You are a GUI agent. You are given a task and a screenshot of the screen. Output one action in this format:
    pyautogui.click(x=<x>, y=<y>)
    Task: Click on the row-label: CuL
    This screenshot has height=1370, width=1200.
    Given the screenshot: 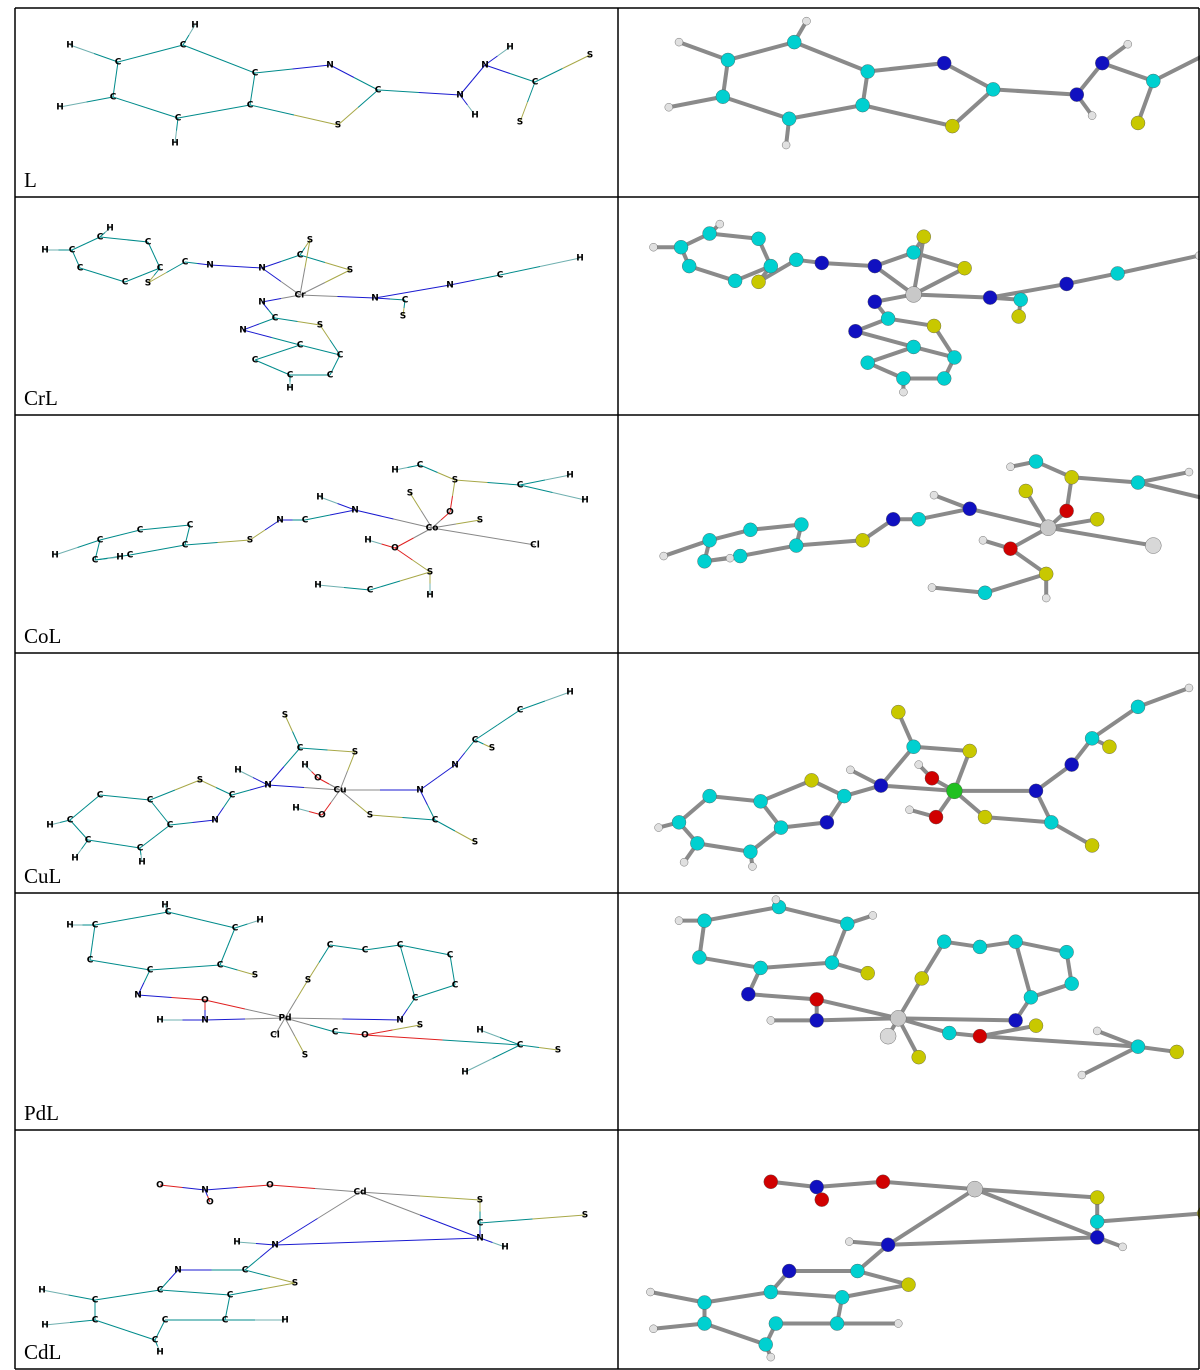 What is the action you would take?
    pyautogui.click(x=42, y=876)
    